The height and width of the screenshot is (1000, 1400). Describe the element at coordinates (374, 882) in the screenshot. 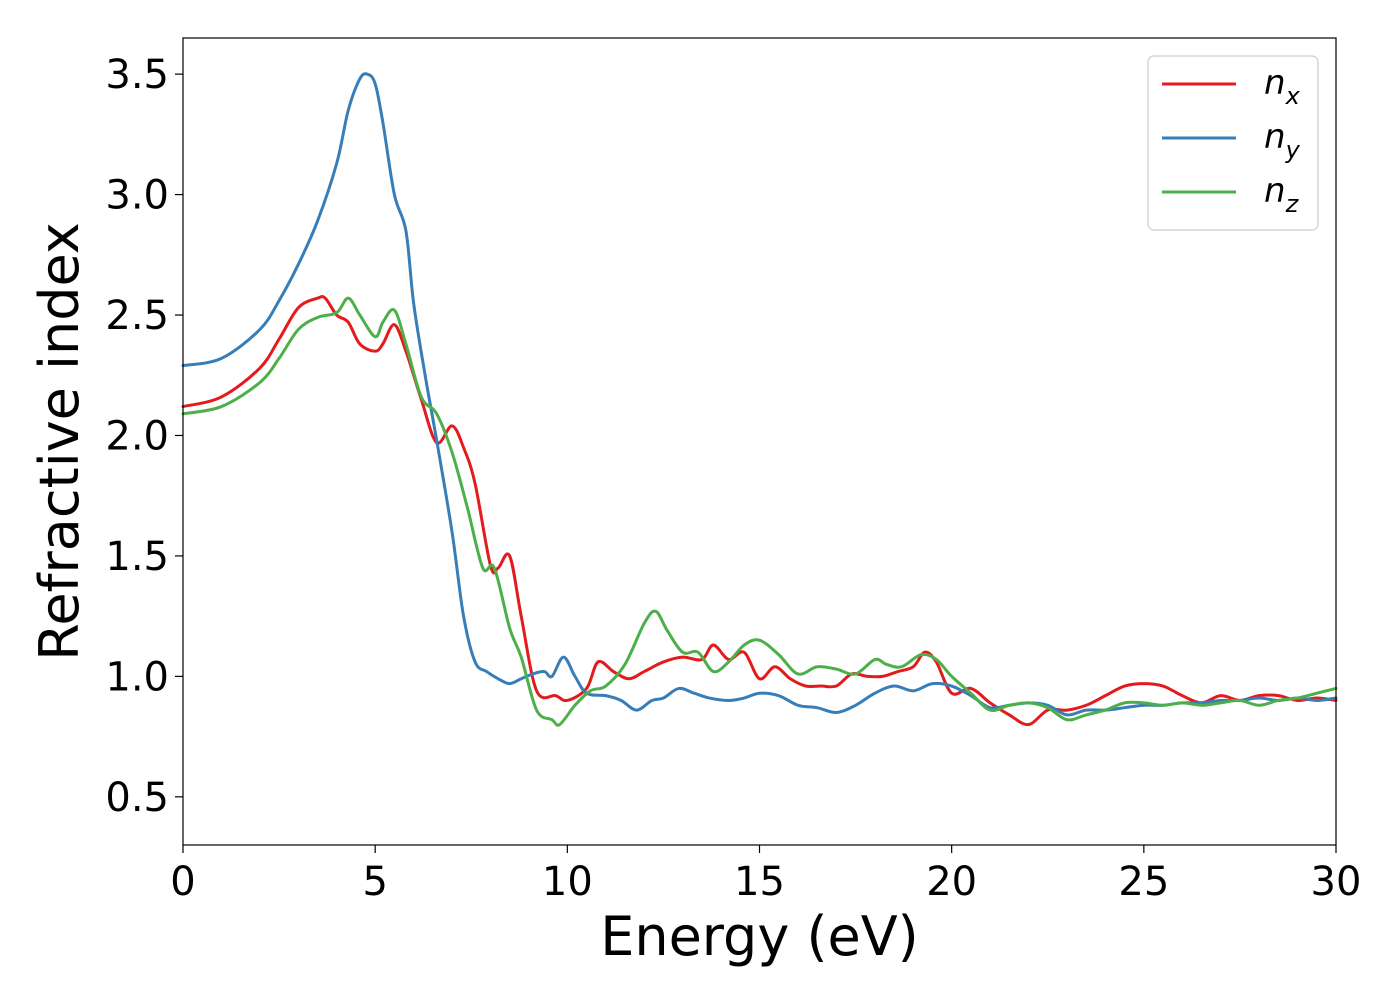

I see `x-tick-label: 5` at that location.